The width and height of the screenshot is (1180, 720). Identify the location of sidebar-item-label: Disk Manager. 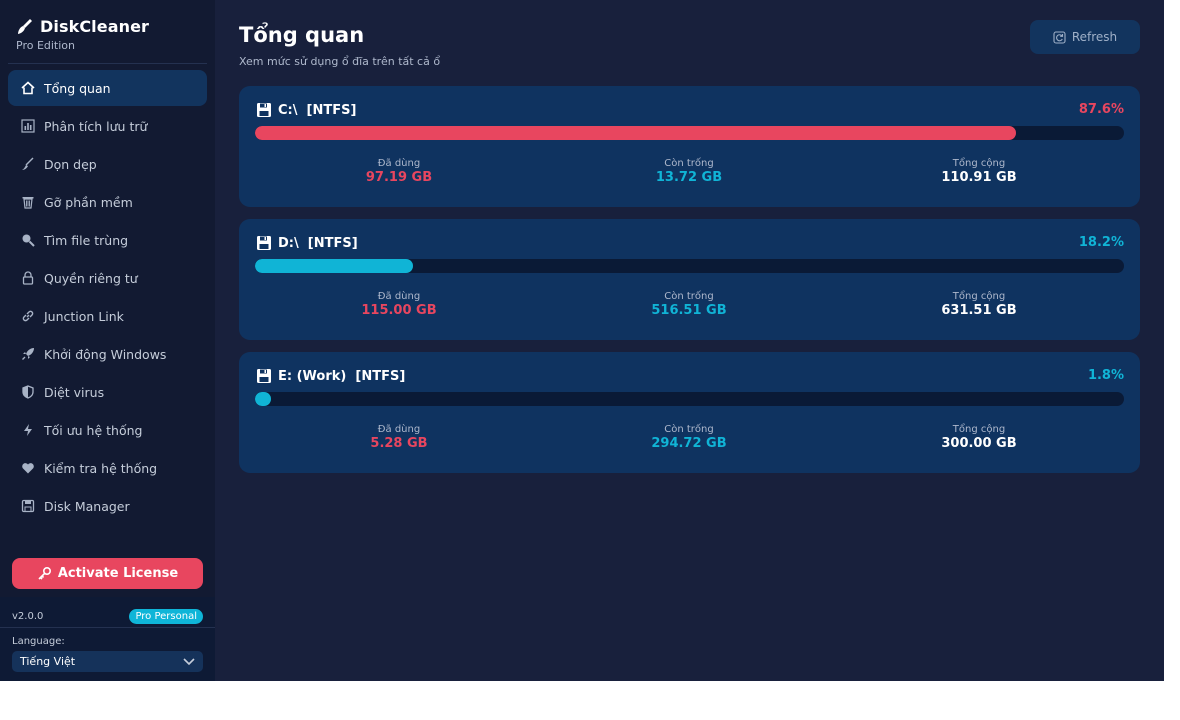
(87, 506).